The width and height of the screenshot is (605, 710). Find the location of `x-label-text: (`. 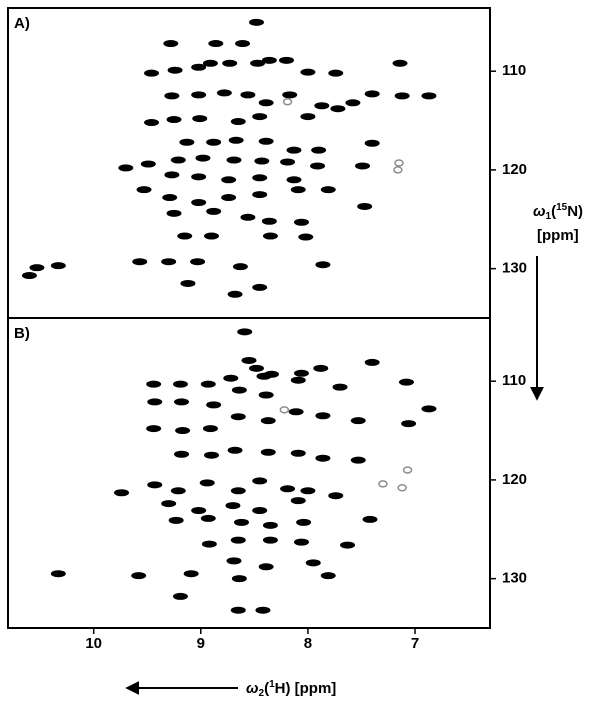

x-label-text: ( is located at coordinates (266, 688).